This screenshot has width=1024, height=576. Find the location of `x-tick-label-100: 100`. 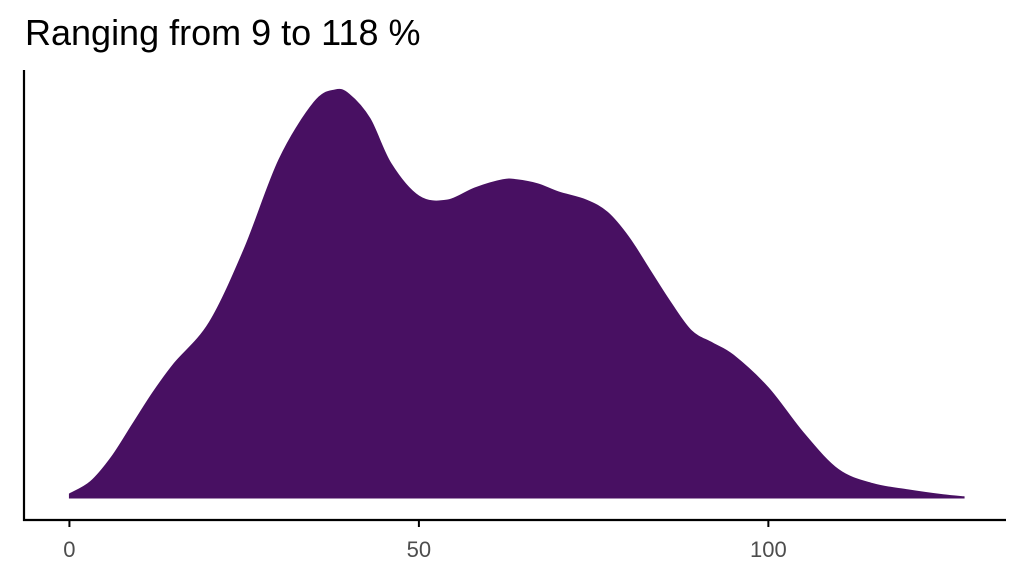

x-tick-label-100: 100 is located at coordinates (768, 549).